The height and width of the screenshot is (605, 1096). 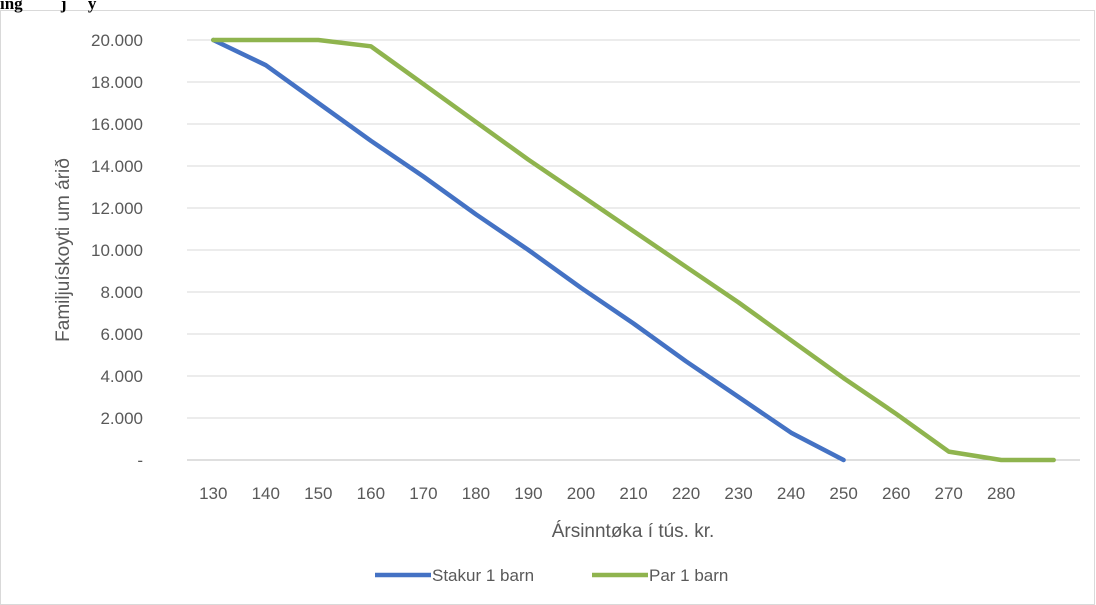 What do you see at coordinates (140, 460) in the screenshot?
I see `y-tick-label: -` at bounding box center [140, 460].